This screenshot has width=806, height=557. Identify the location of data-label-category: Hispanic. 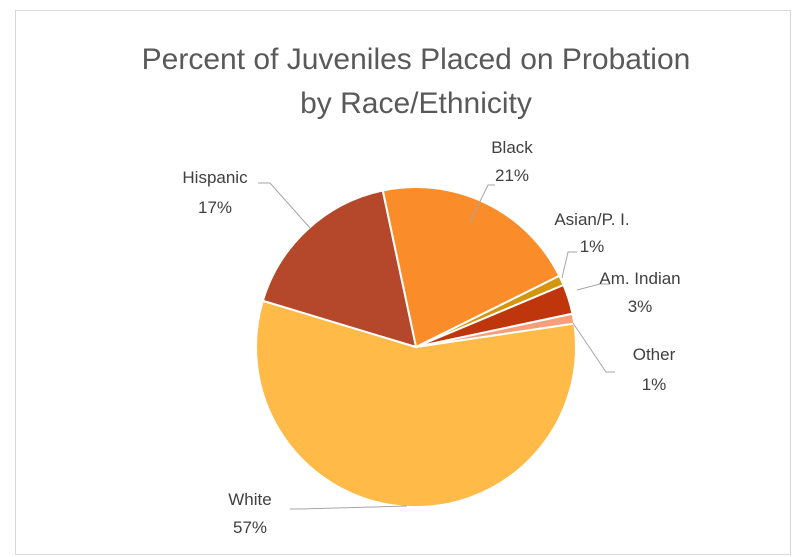
(215, 177).